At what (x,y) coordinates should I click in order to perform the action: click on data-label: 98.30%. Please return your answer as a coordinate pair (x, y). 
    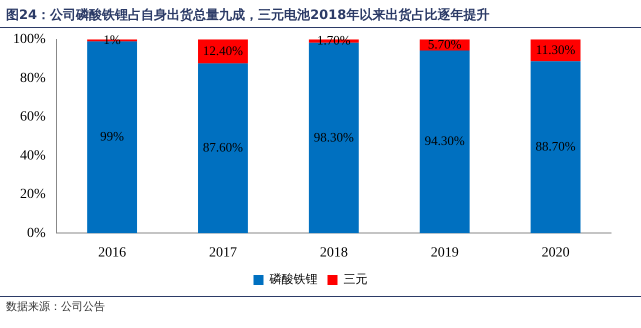
    Looking at the image, I should click on (334, 136).